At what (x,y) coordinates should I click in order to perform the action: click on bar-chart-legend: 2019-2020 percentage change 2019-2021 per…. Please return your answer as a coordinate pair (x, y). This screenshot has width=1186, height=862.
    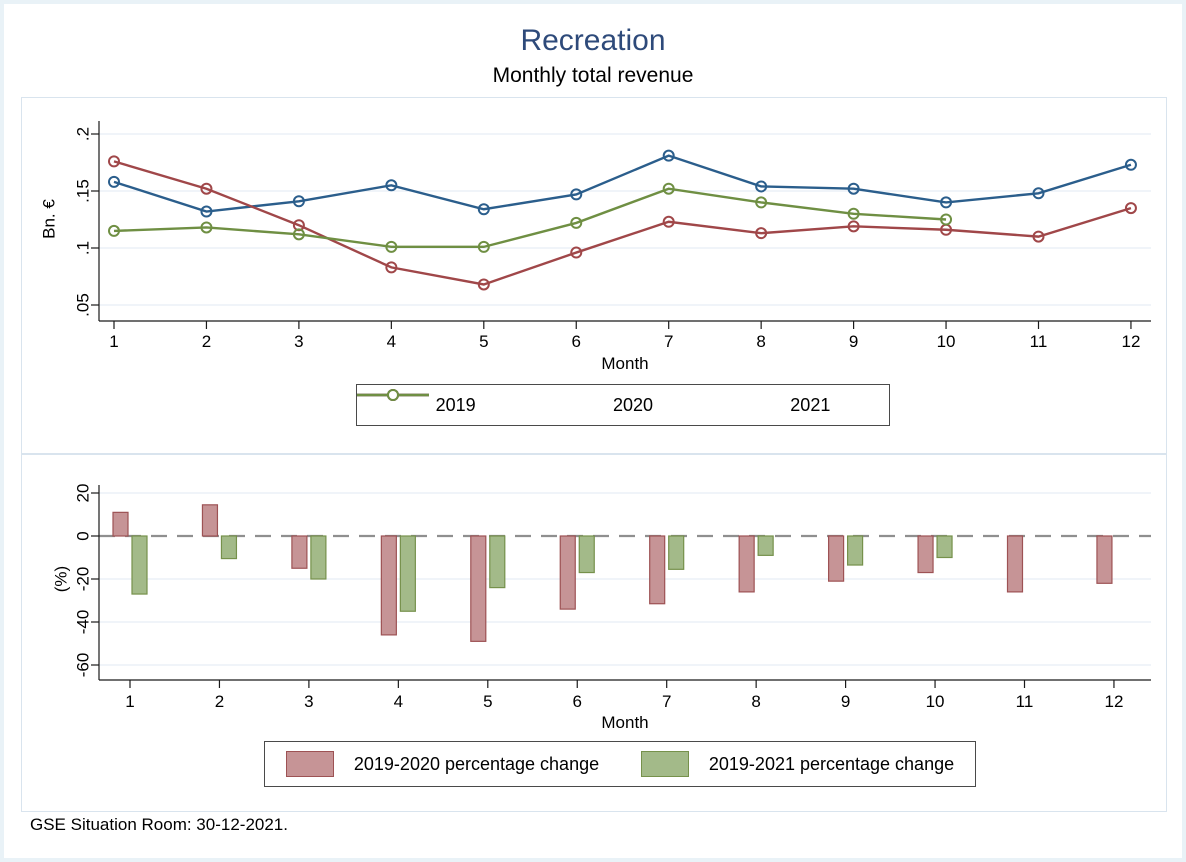
    Looking at the image, I should click on (620, 764).